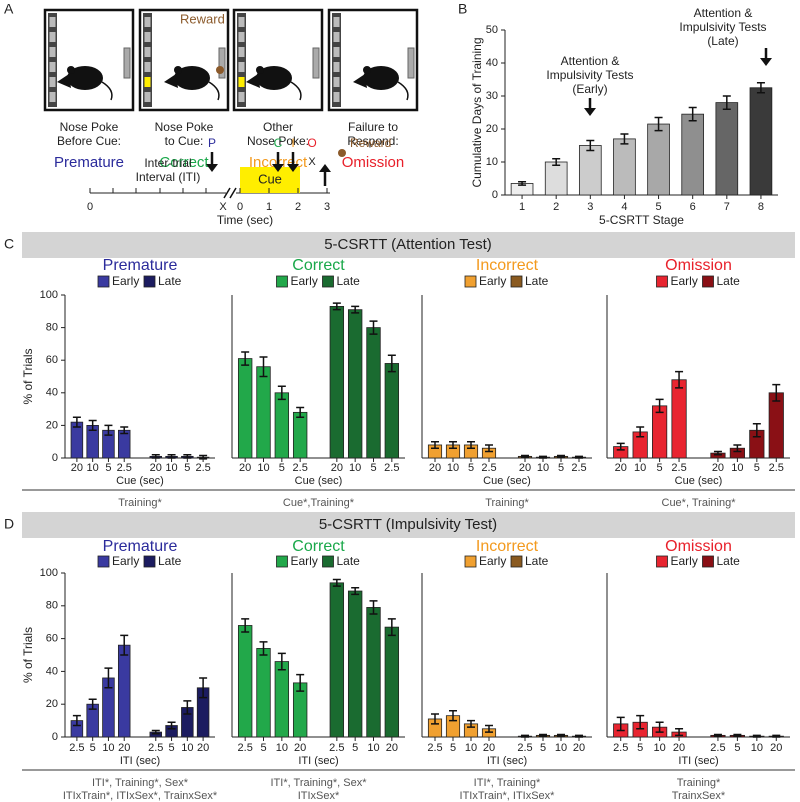 This screenshot has height=802, width=800. What do you see at coordinates (699, 481) in the screenshot?
I see `x-axis-label: Cue (sec)` at bounding box center [699, 481].